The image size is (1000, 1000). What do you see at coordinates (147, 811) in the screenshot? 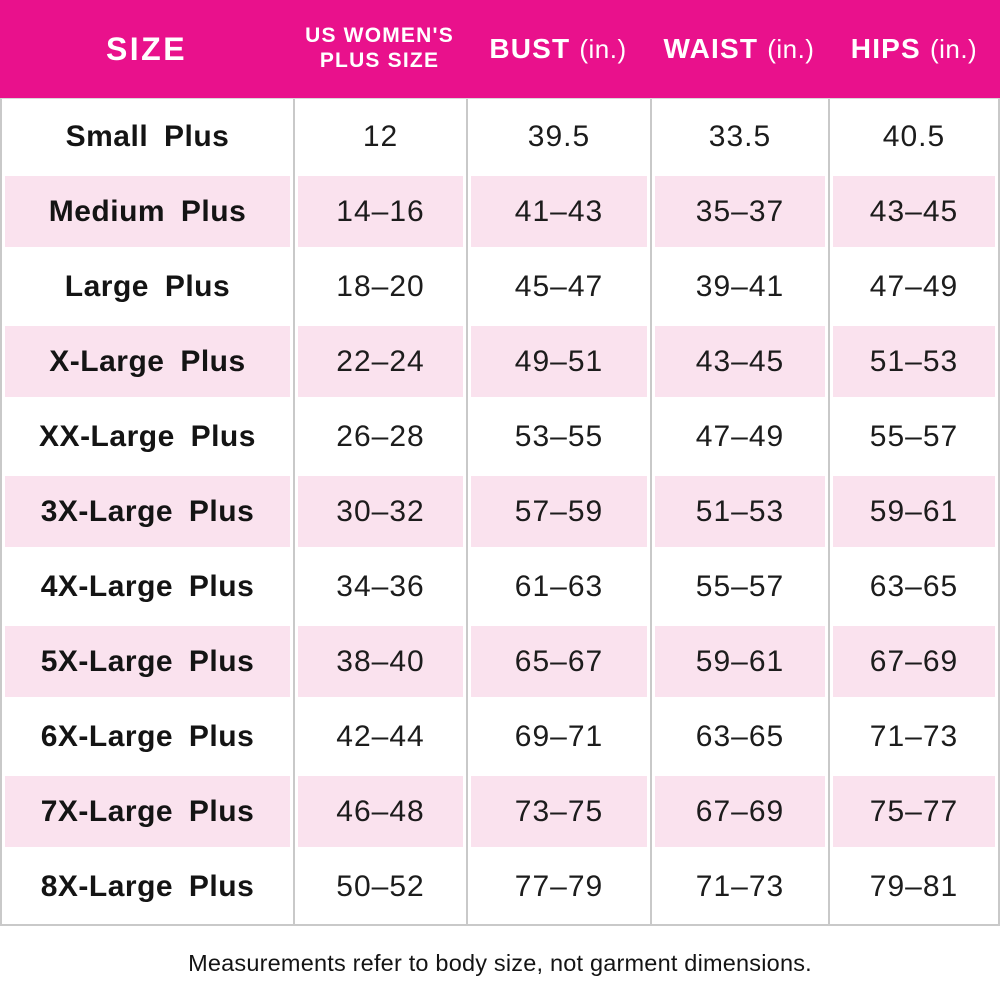
I see `size-name-cell: 7X-Large Plus` at bounding box center [147, 811].